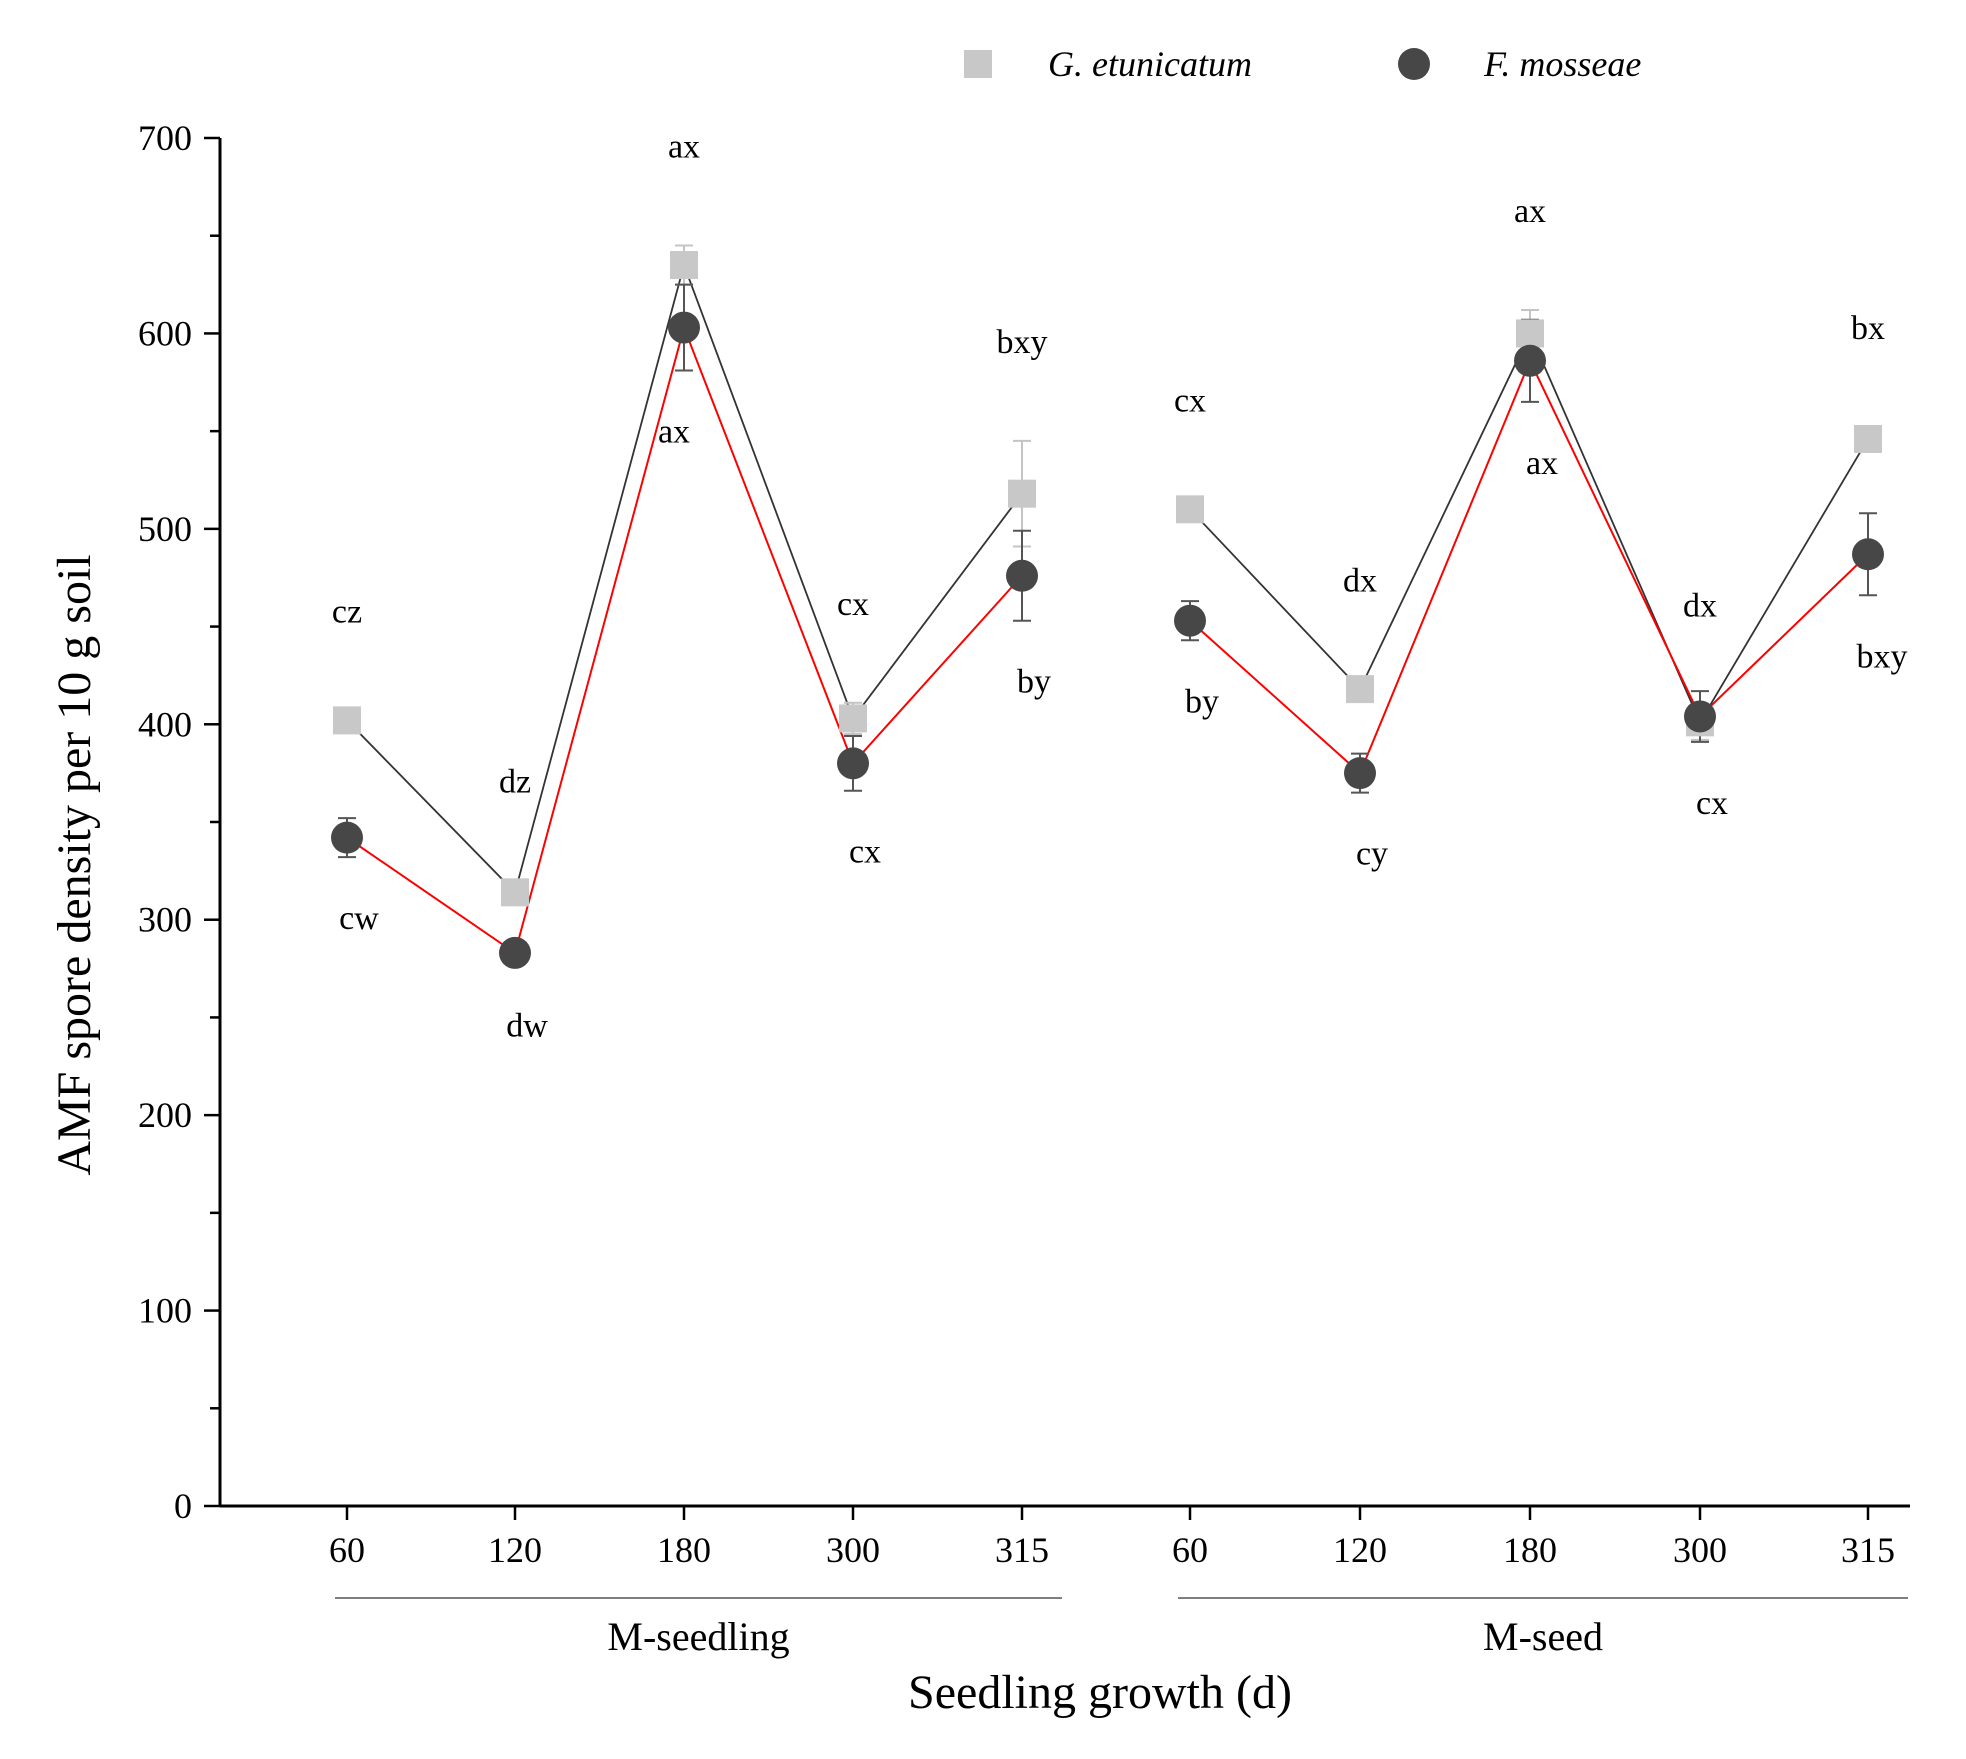  Describe the element at coordinates (347, 612) in the screenshot. I see `sig-label-g-etunicatum: cz` at that location.